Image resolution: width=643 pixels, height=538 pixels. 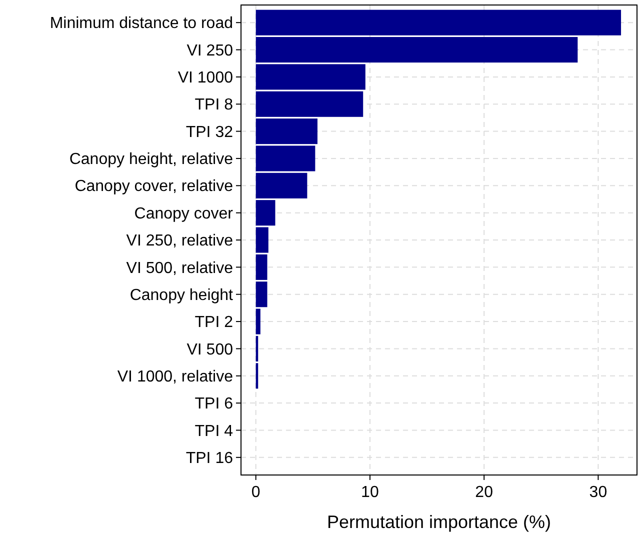 I want to click on y-tick-label: VI 500, so click(x=210, y=349).